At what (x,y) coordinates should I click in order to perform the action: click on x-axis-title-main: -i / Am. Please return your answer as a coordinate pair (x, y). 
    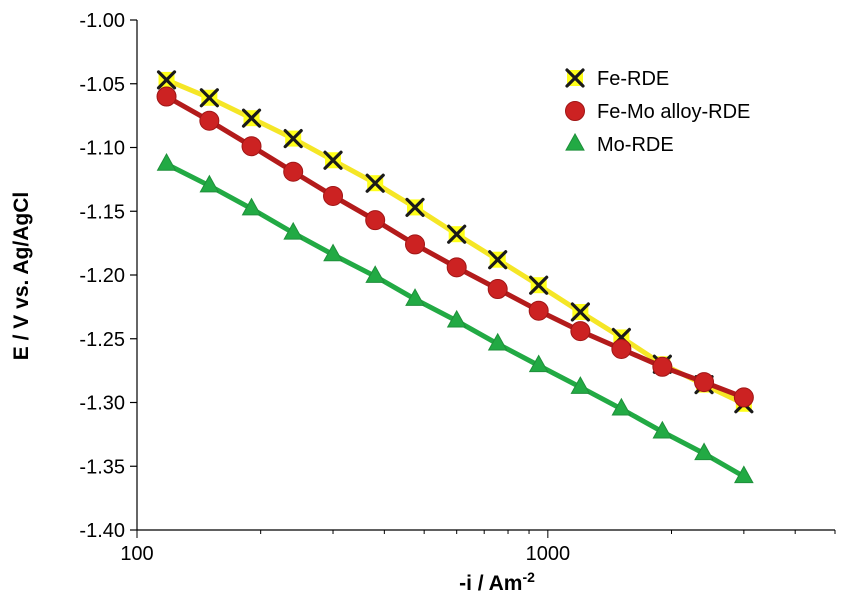
    Looking at the image, I should click on (490, 583).